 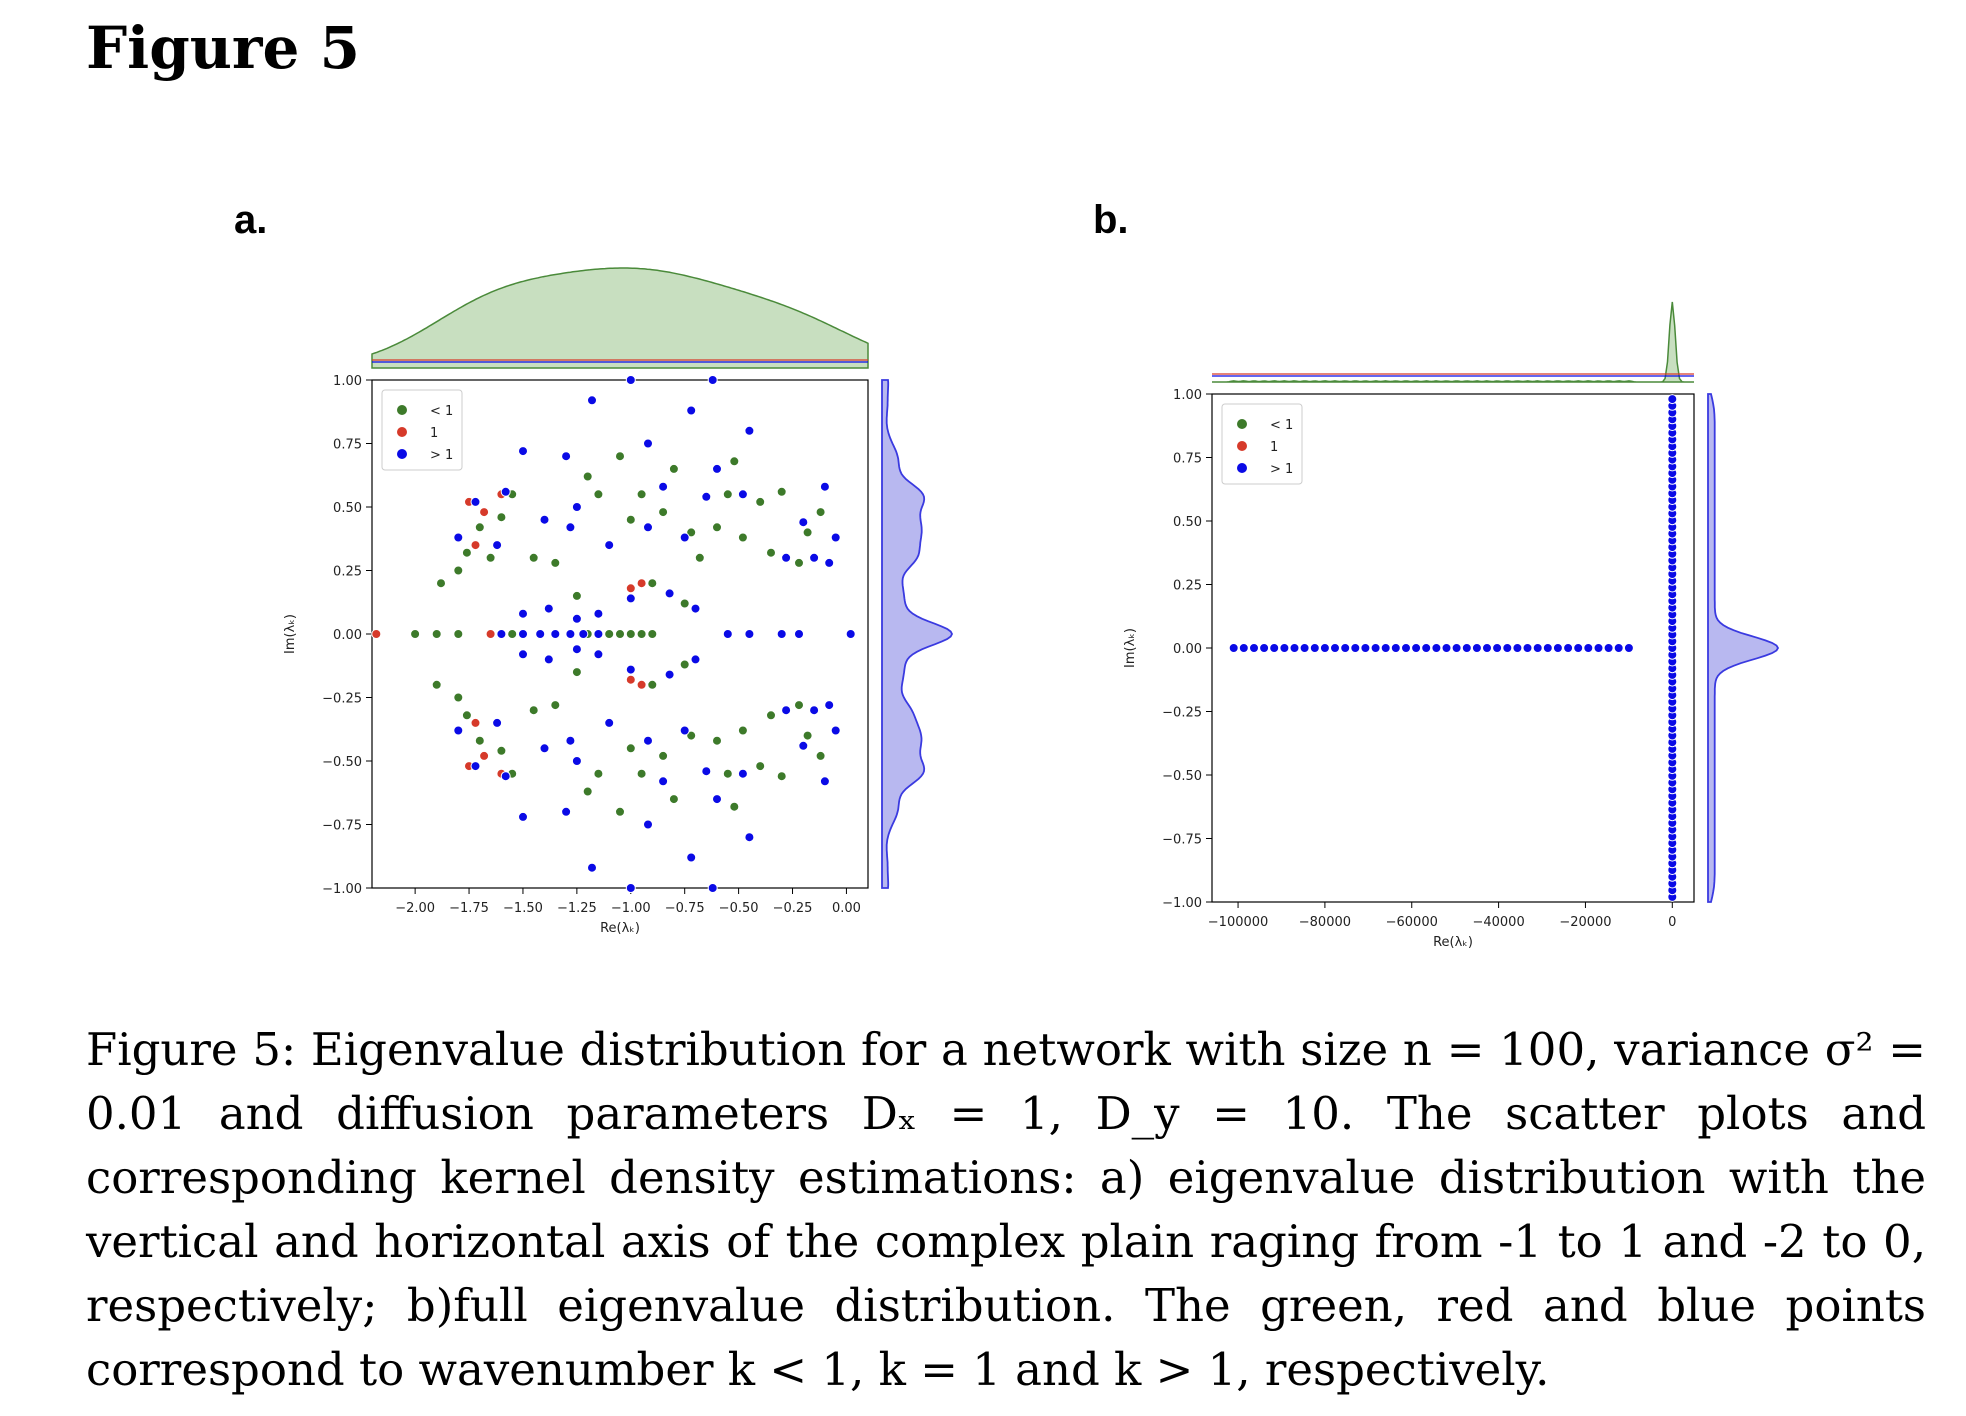 What do you see at coordinates (917, 634) in the screenshot?
I see `a-right-kde` at bounding box center [917, 634].